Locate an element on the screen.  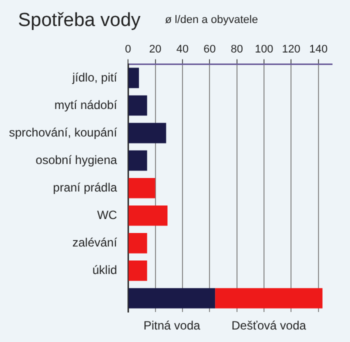
y-tick-label: praní prádla is located at coordinates (85, 187).